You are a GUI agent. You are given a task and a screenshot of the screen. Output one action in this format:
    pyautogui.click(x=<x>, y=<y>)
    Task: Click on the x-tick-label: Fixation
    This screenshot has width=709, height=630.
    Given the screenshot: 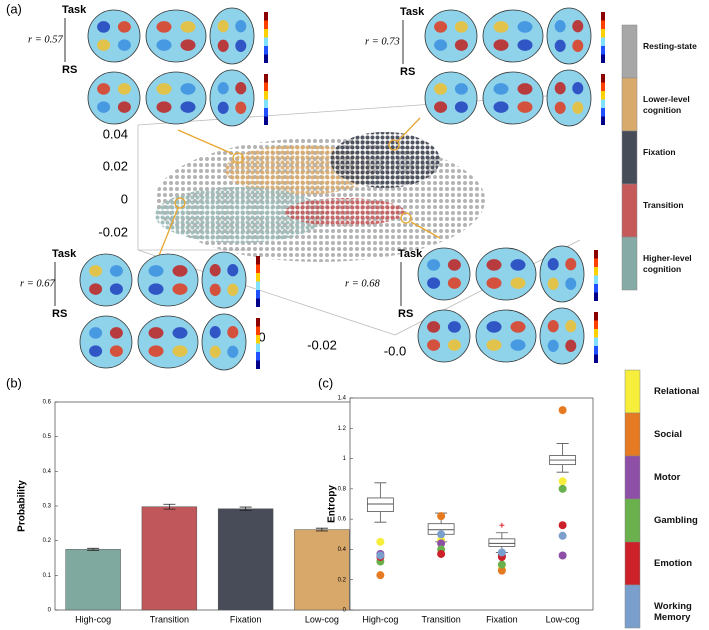 What is the action you would take?
    pyautogui.click(x=246, y=619)
    